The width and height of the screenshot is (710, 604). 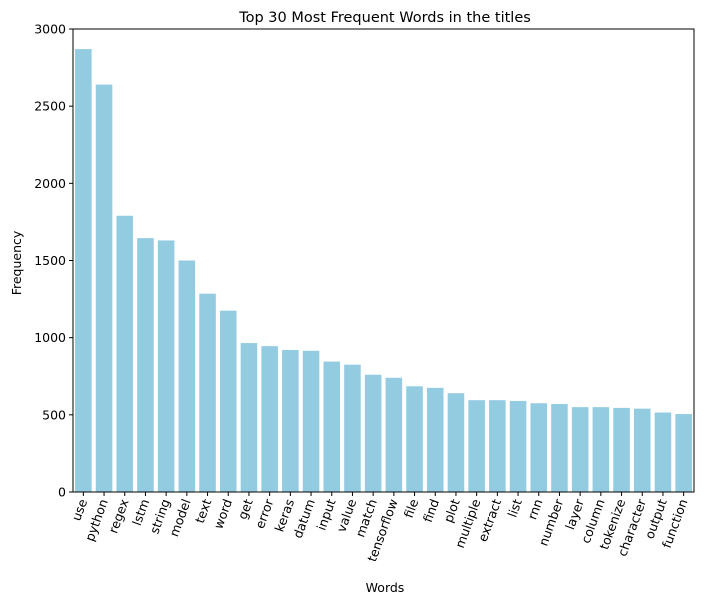 What do you see at coordinates (50, 183) in the screenshot?
I see `y-tick-label: 2000` at bounding box center [50, 183].